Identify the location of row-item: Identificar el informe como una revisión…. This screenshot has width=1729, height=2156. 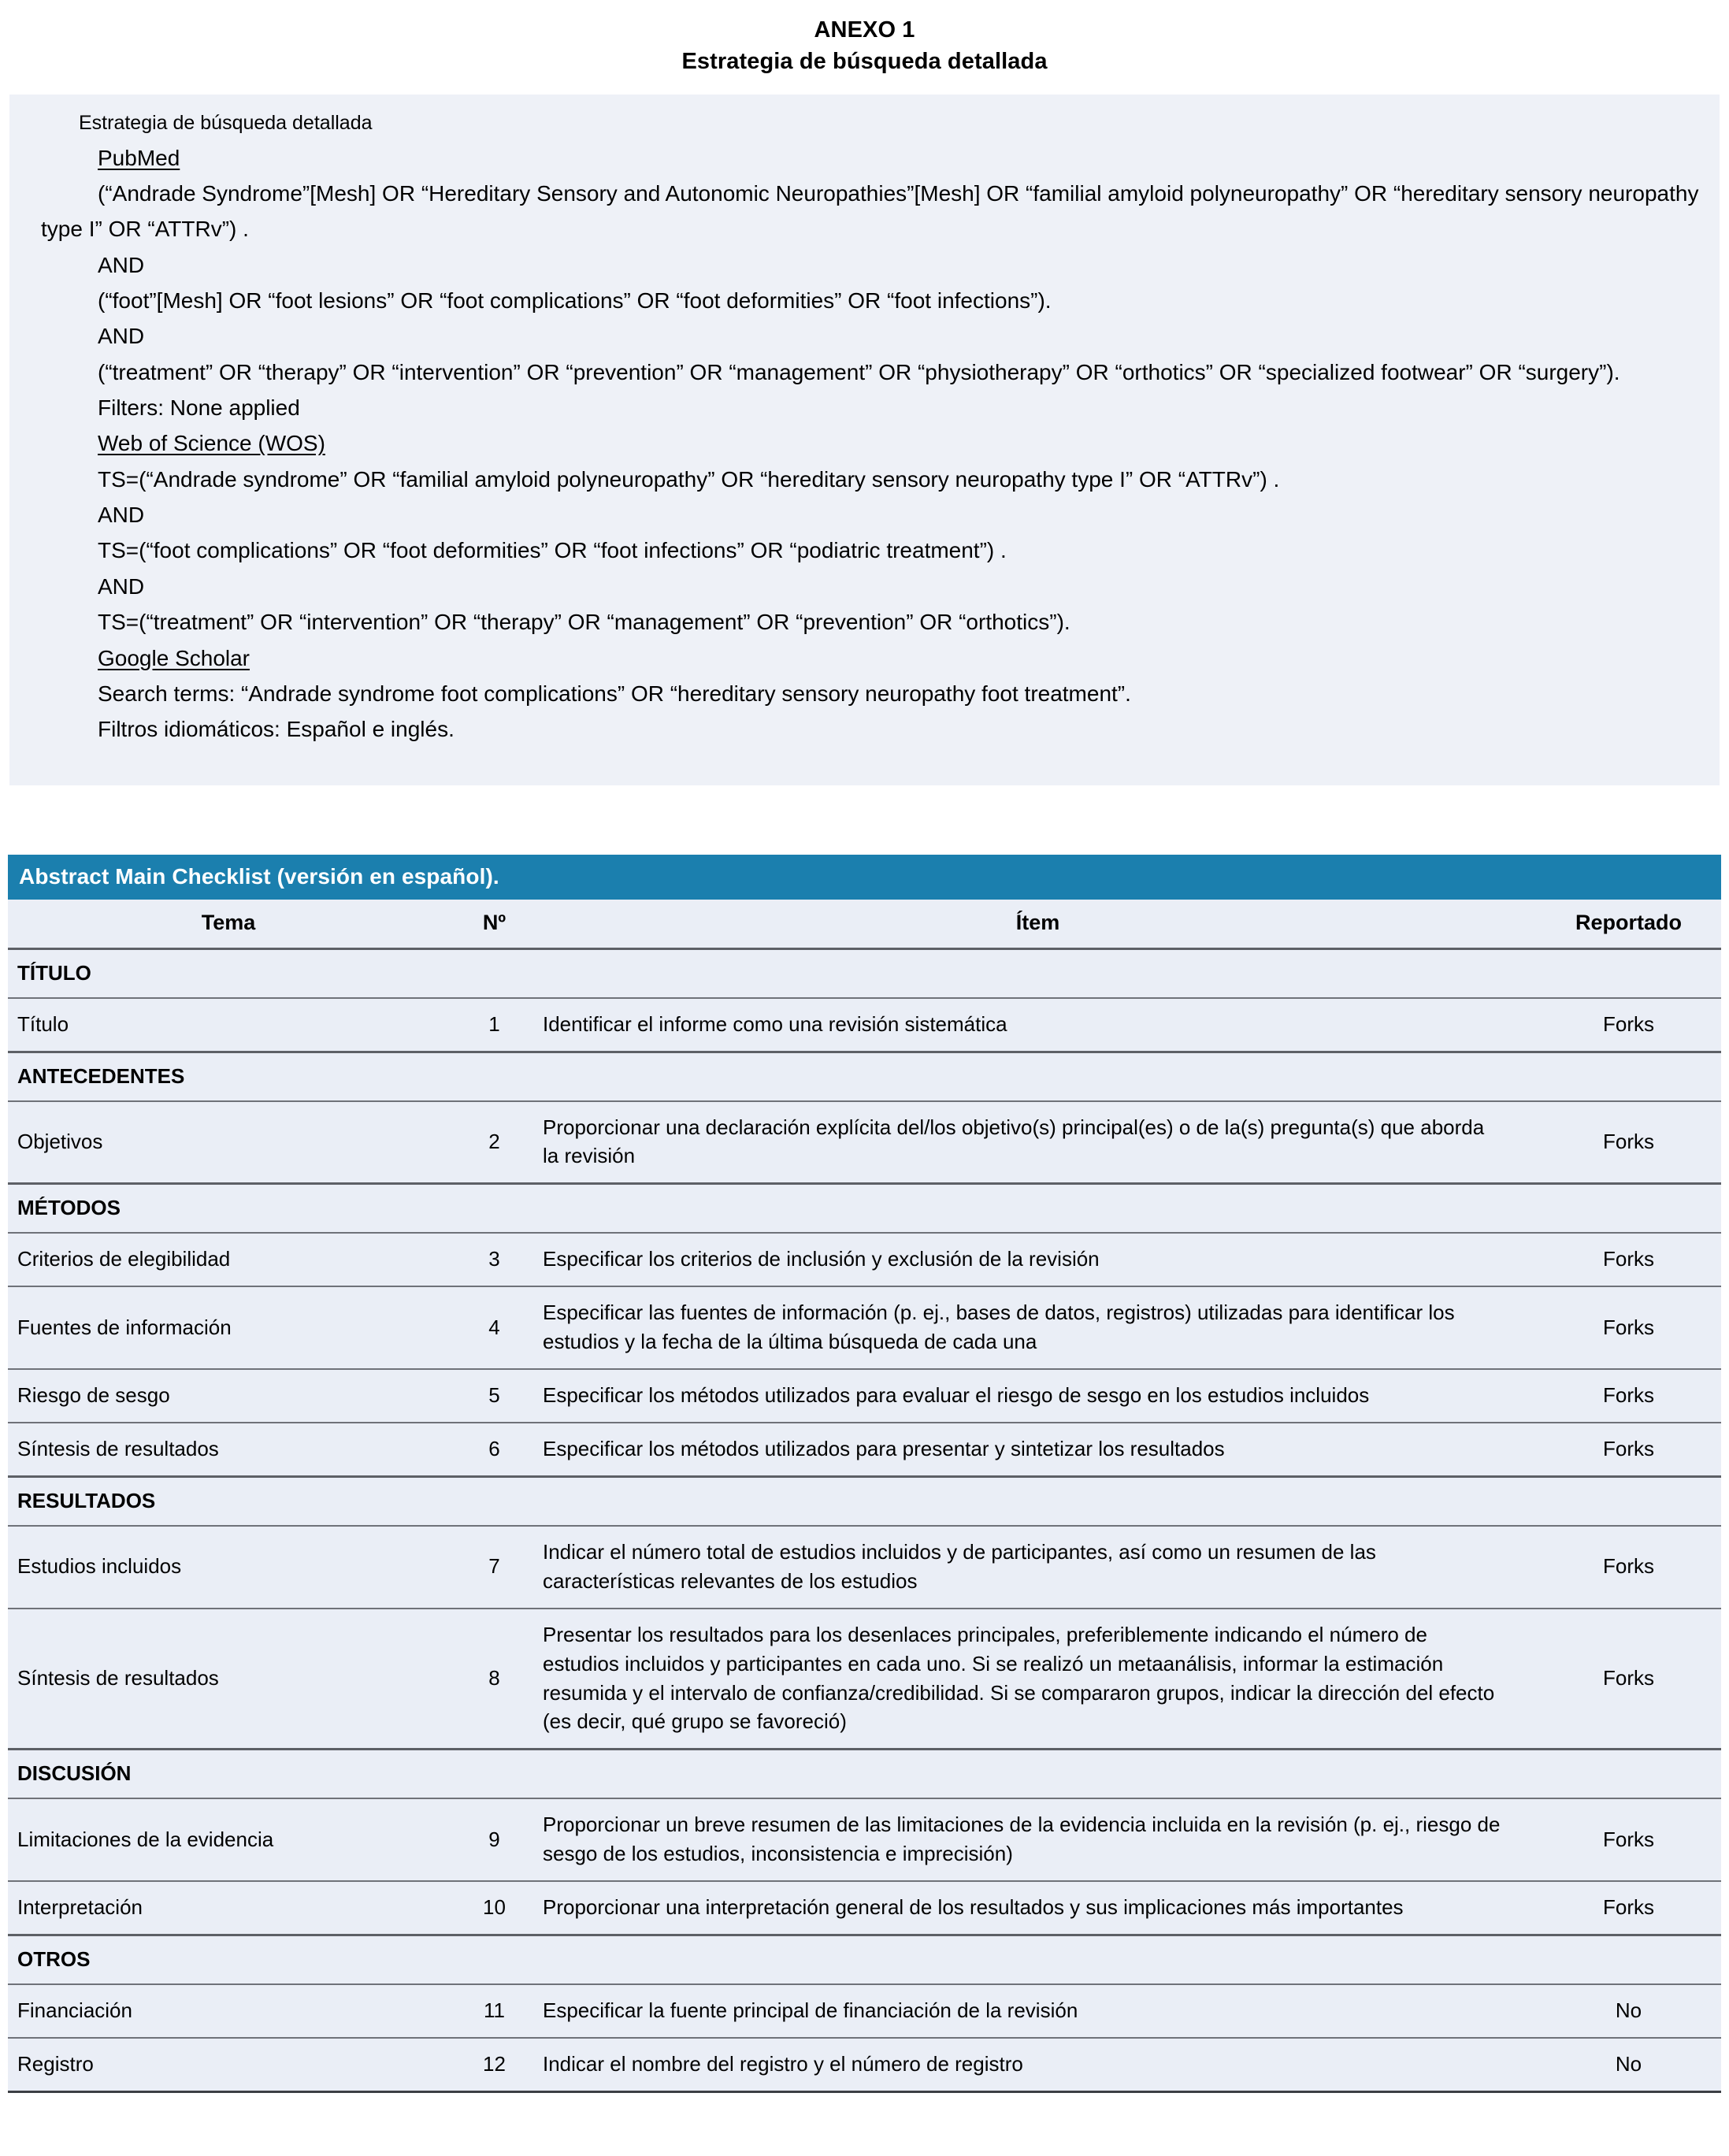
(1038, 1024).